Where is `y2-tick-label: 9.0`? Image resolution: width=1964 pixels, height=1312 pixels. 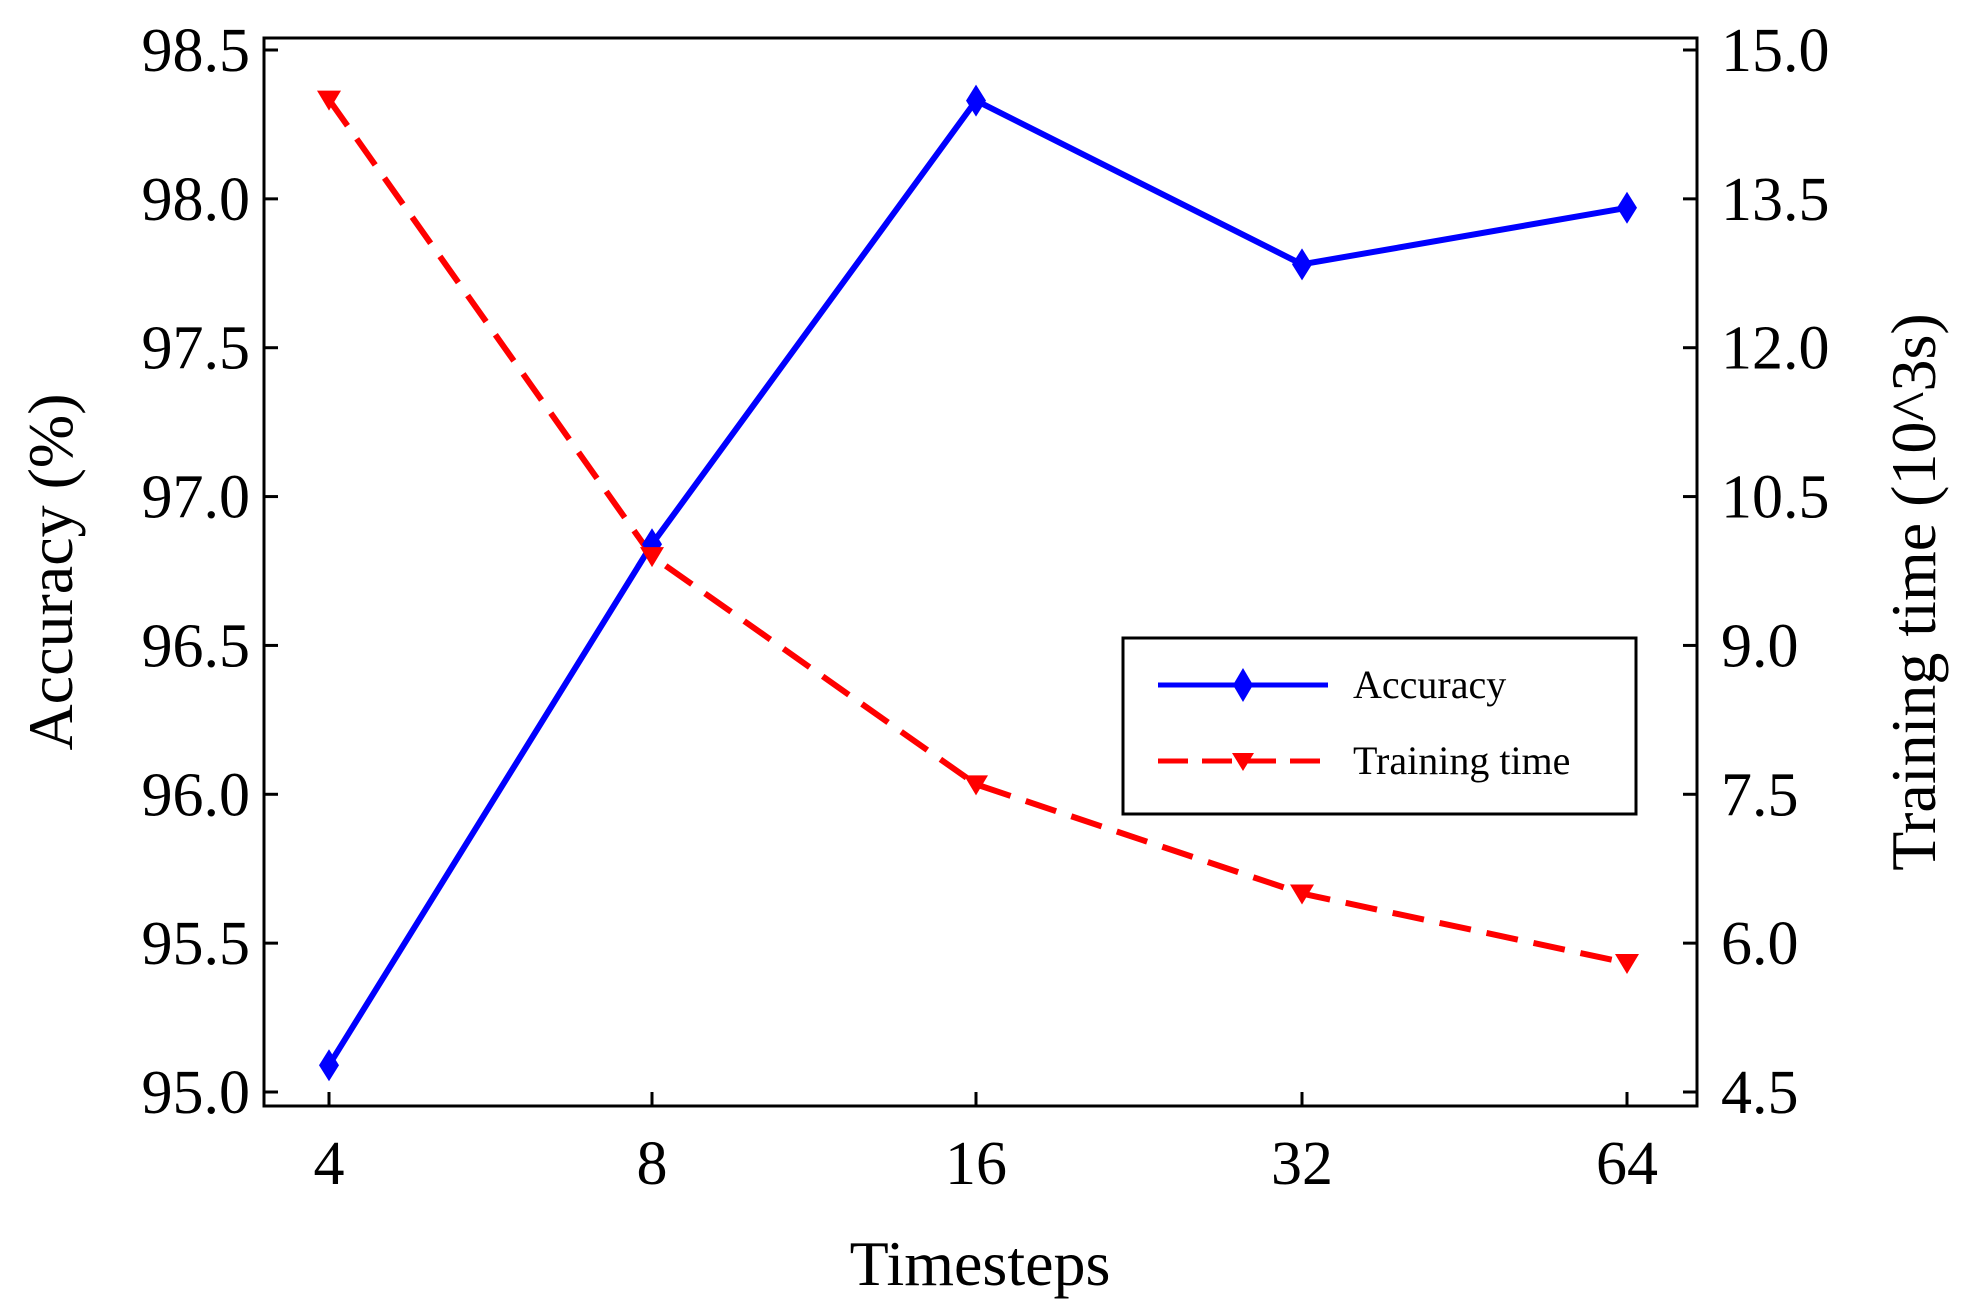
y2-tick-label: 9.0 is located at coordinates (1760, 646).